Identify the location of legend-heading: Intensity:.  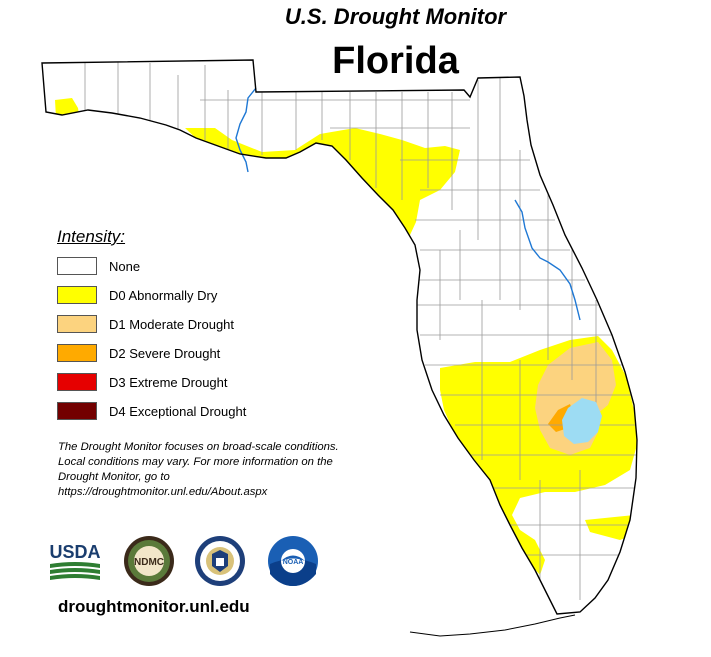
(91, 236).